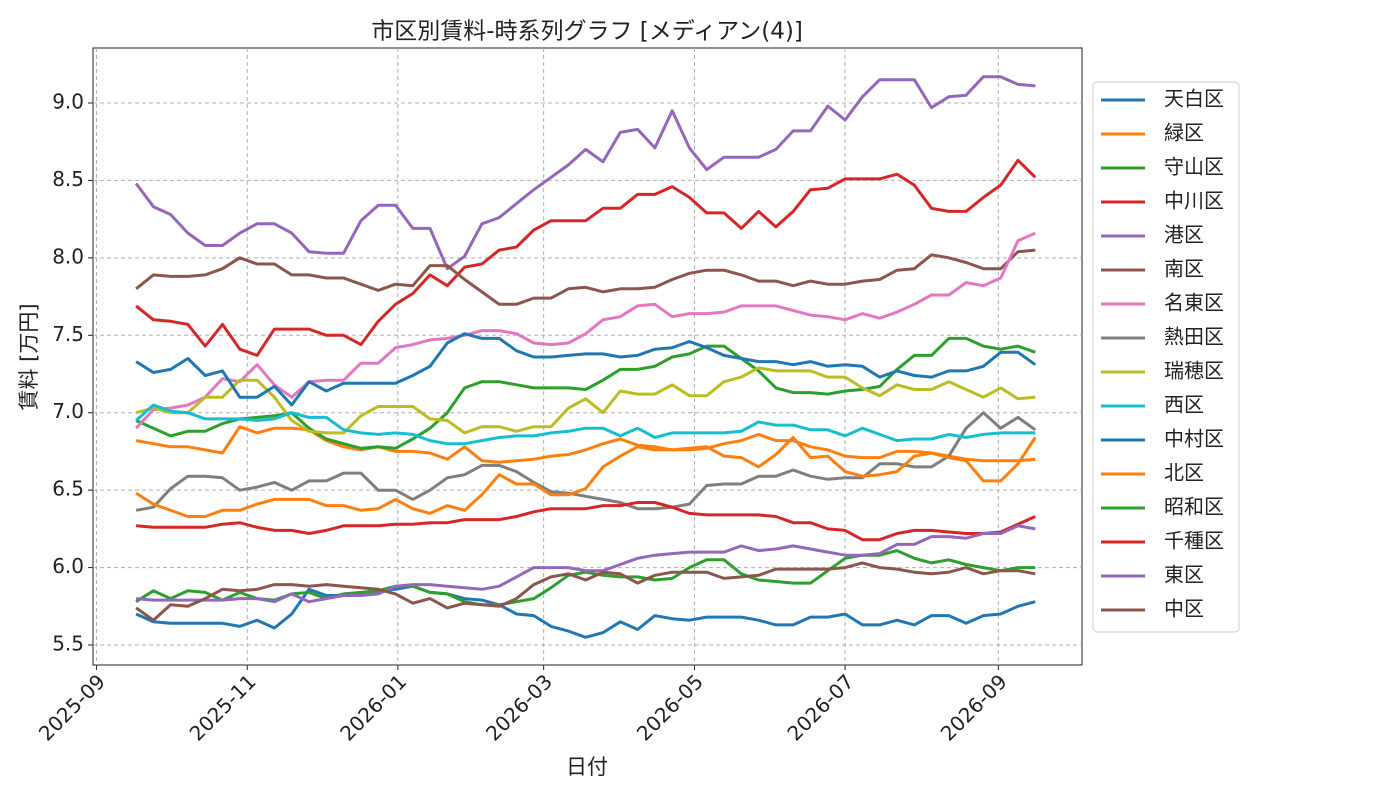  What do you see at coordinates (1194, 507) in the screenshot?
I see `legend-label: 昭和区` at bounding box center [1194, 507].